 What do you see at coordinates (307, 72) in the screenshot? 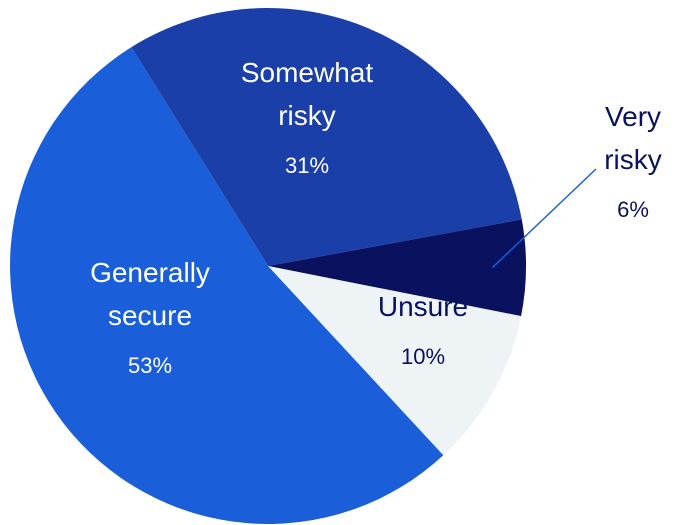
I see `label-somewhat-risky-line: Somewhat` at bounding box center [307, 72].